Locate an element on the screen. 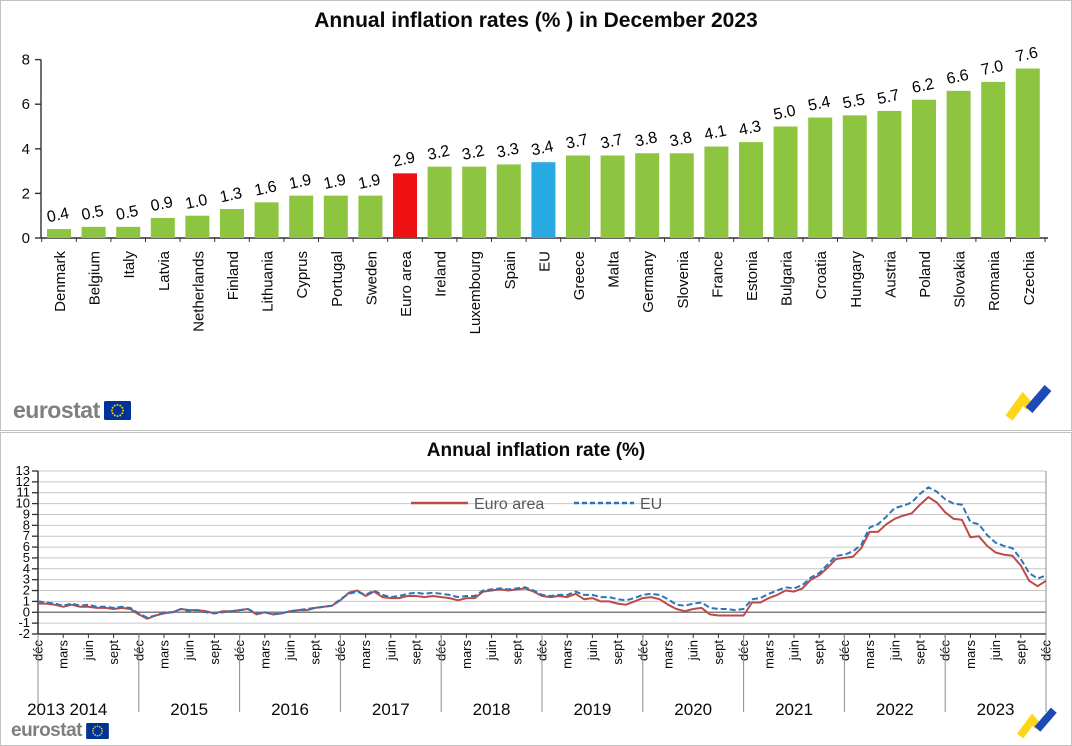  bar-value-label: 3.8 is located at coordinates (680, 139).